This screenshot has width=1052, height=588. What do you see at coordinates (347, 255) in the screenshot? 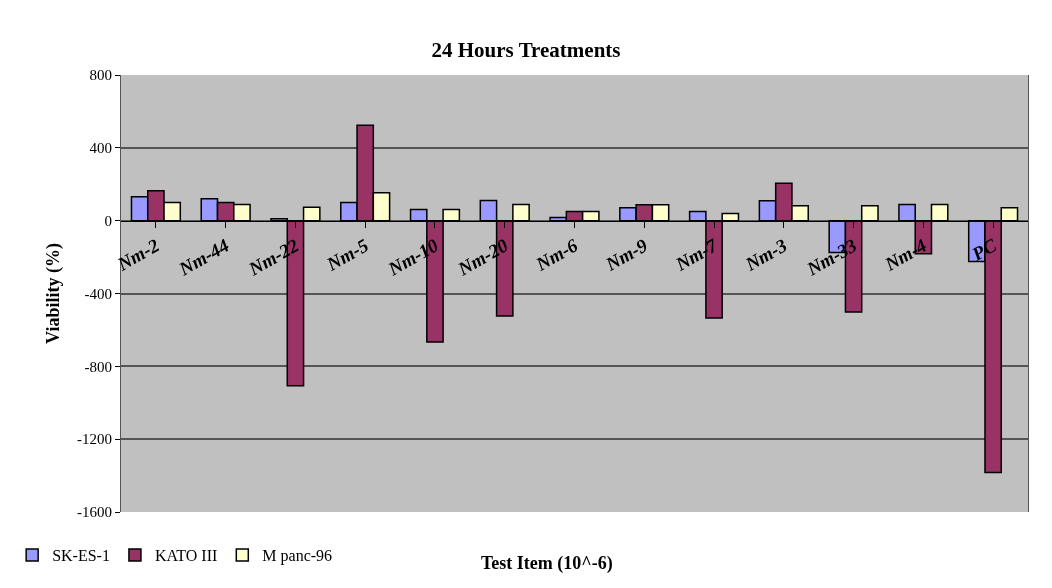
I see `x-tick-label: Nm-5` at bounding box center [347, 255].